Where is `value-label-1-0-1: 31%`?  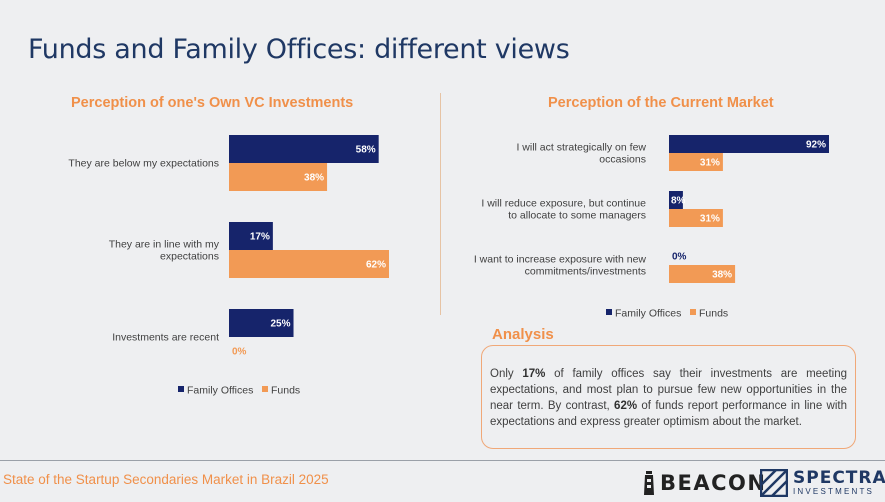
value-label-1-0-1: 31% is located at coordinates (710, 163).